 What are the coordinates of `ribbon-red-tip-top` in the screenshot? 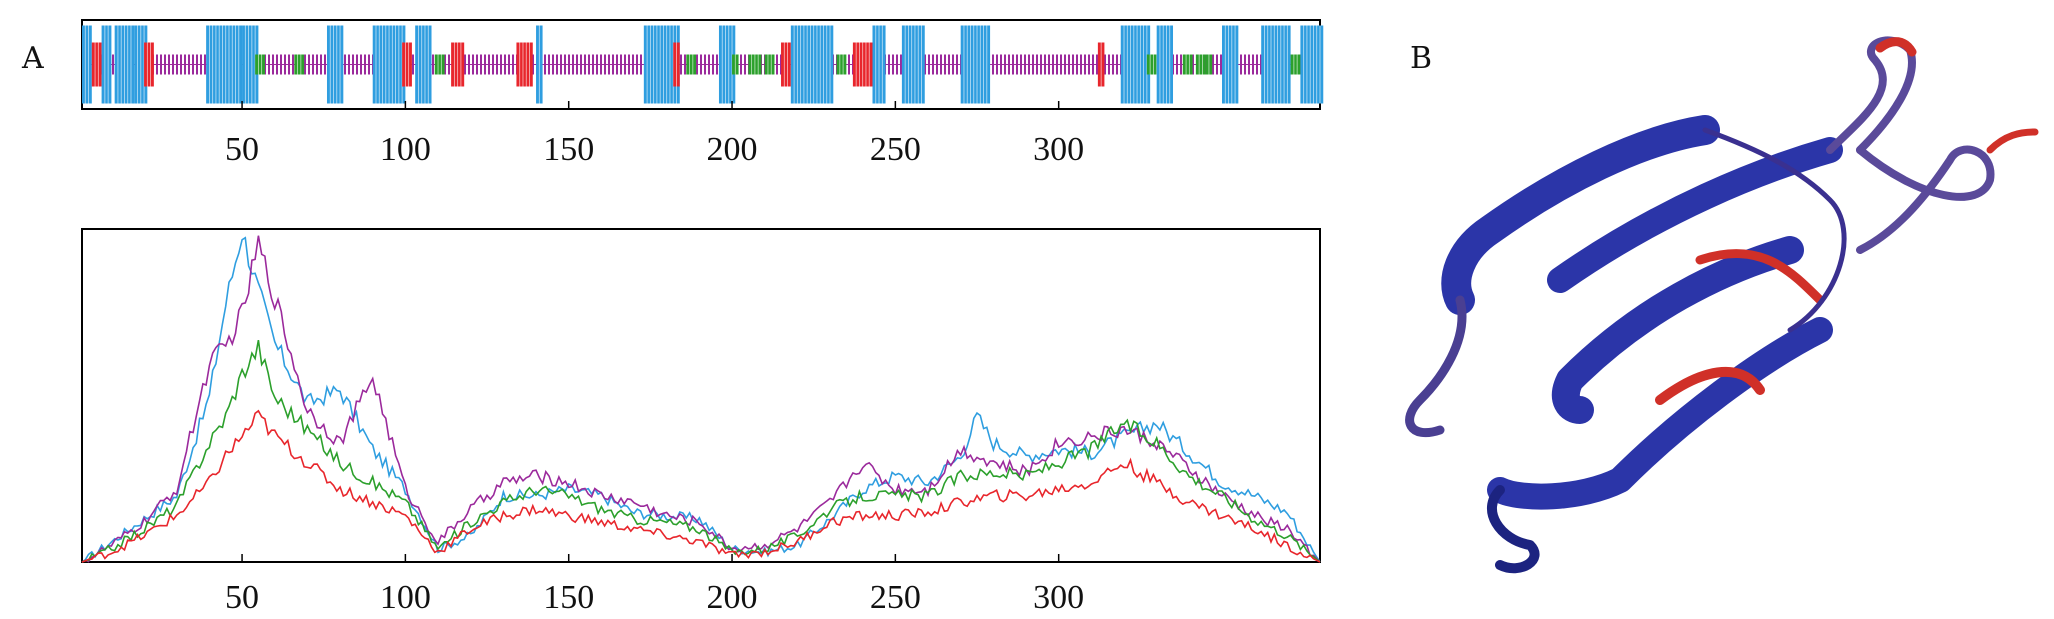 It's located at (1896, 47).